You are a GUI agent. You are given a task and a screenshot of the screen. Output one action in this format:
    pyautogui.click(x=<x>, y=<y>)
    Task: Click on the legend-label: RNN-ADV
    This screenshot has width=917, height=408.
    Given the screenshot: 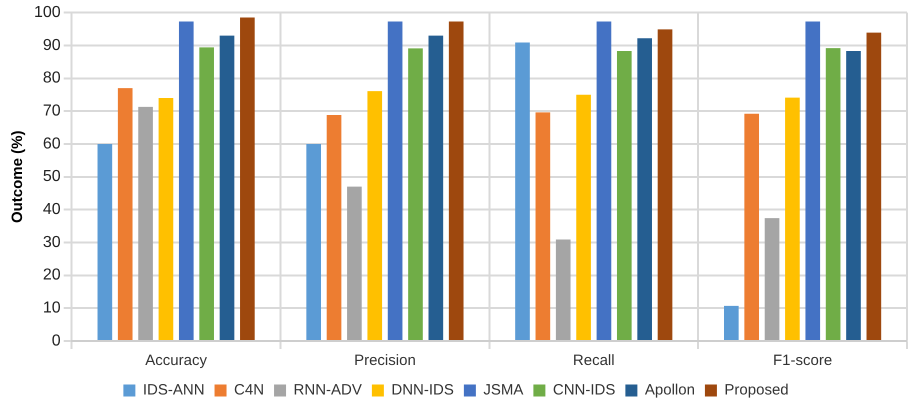 What is the action you would take?
    pyautogui.click(x=328, y=390)
    